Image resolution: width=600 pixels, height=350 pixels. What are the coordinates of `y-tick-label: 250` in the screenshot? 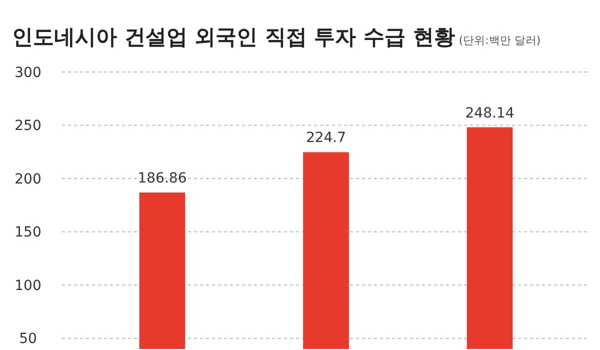 It's located at (28, 126).